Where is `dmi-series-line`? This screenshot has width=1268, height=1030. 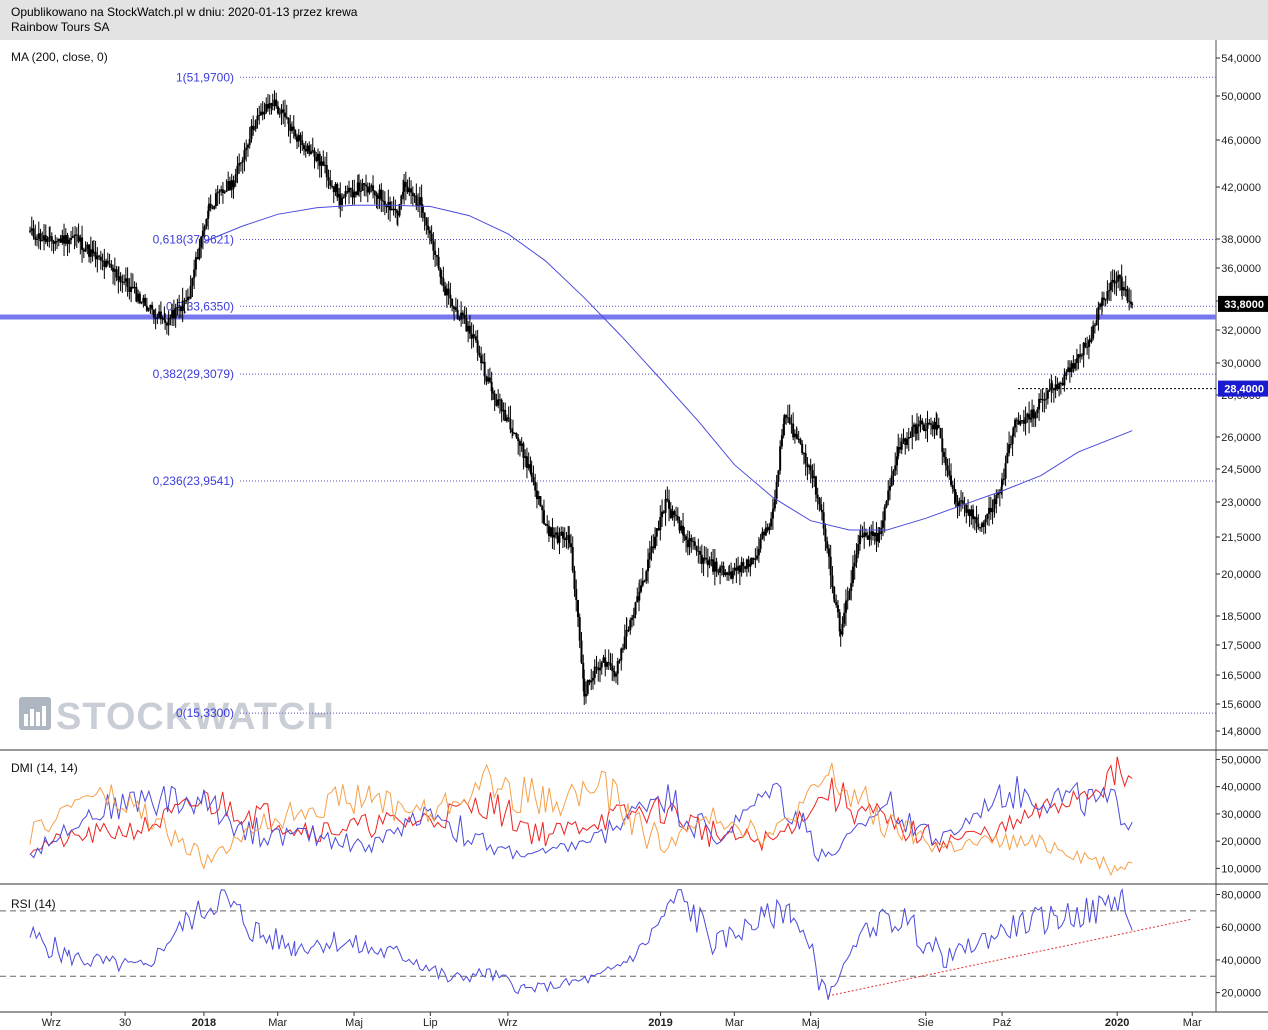
dmi-series-line is located at coordinates (581, 805).